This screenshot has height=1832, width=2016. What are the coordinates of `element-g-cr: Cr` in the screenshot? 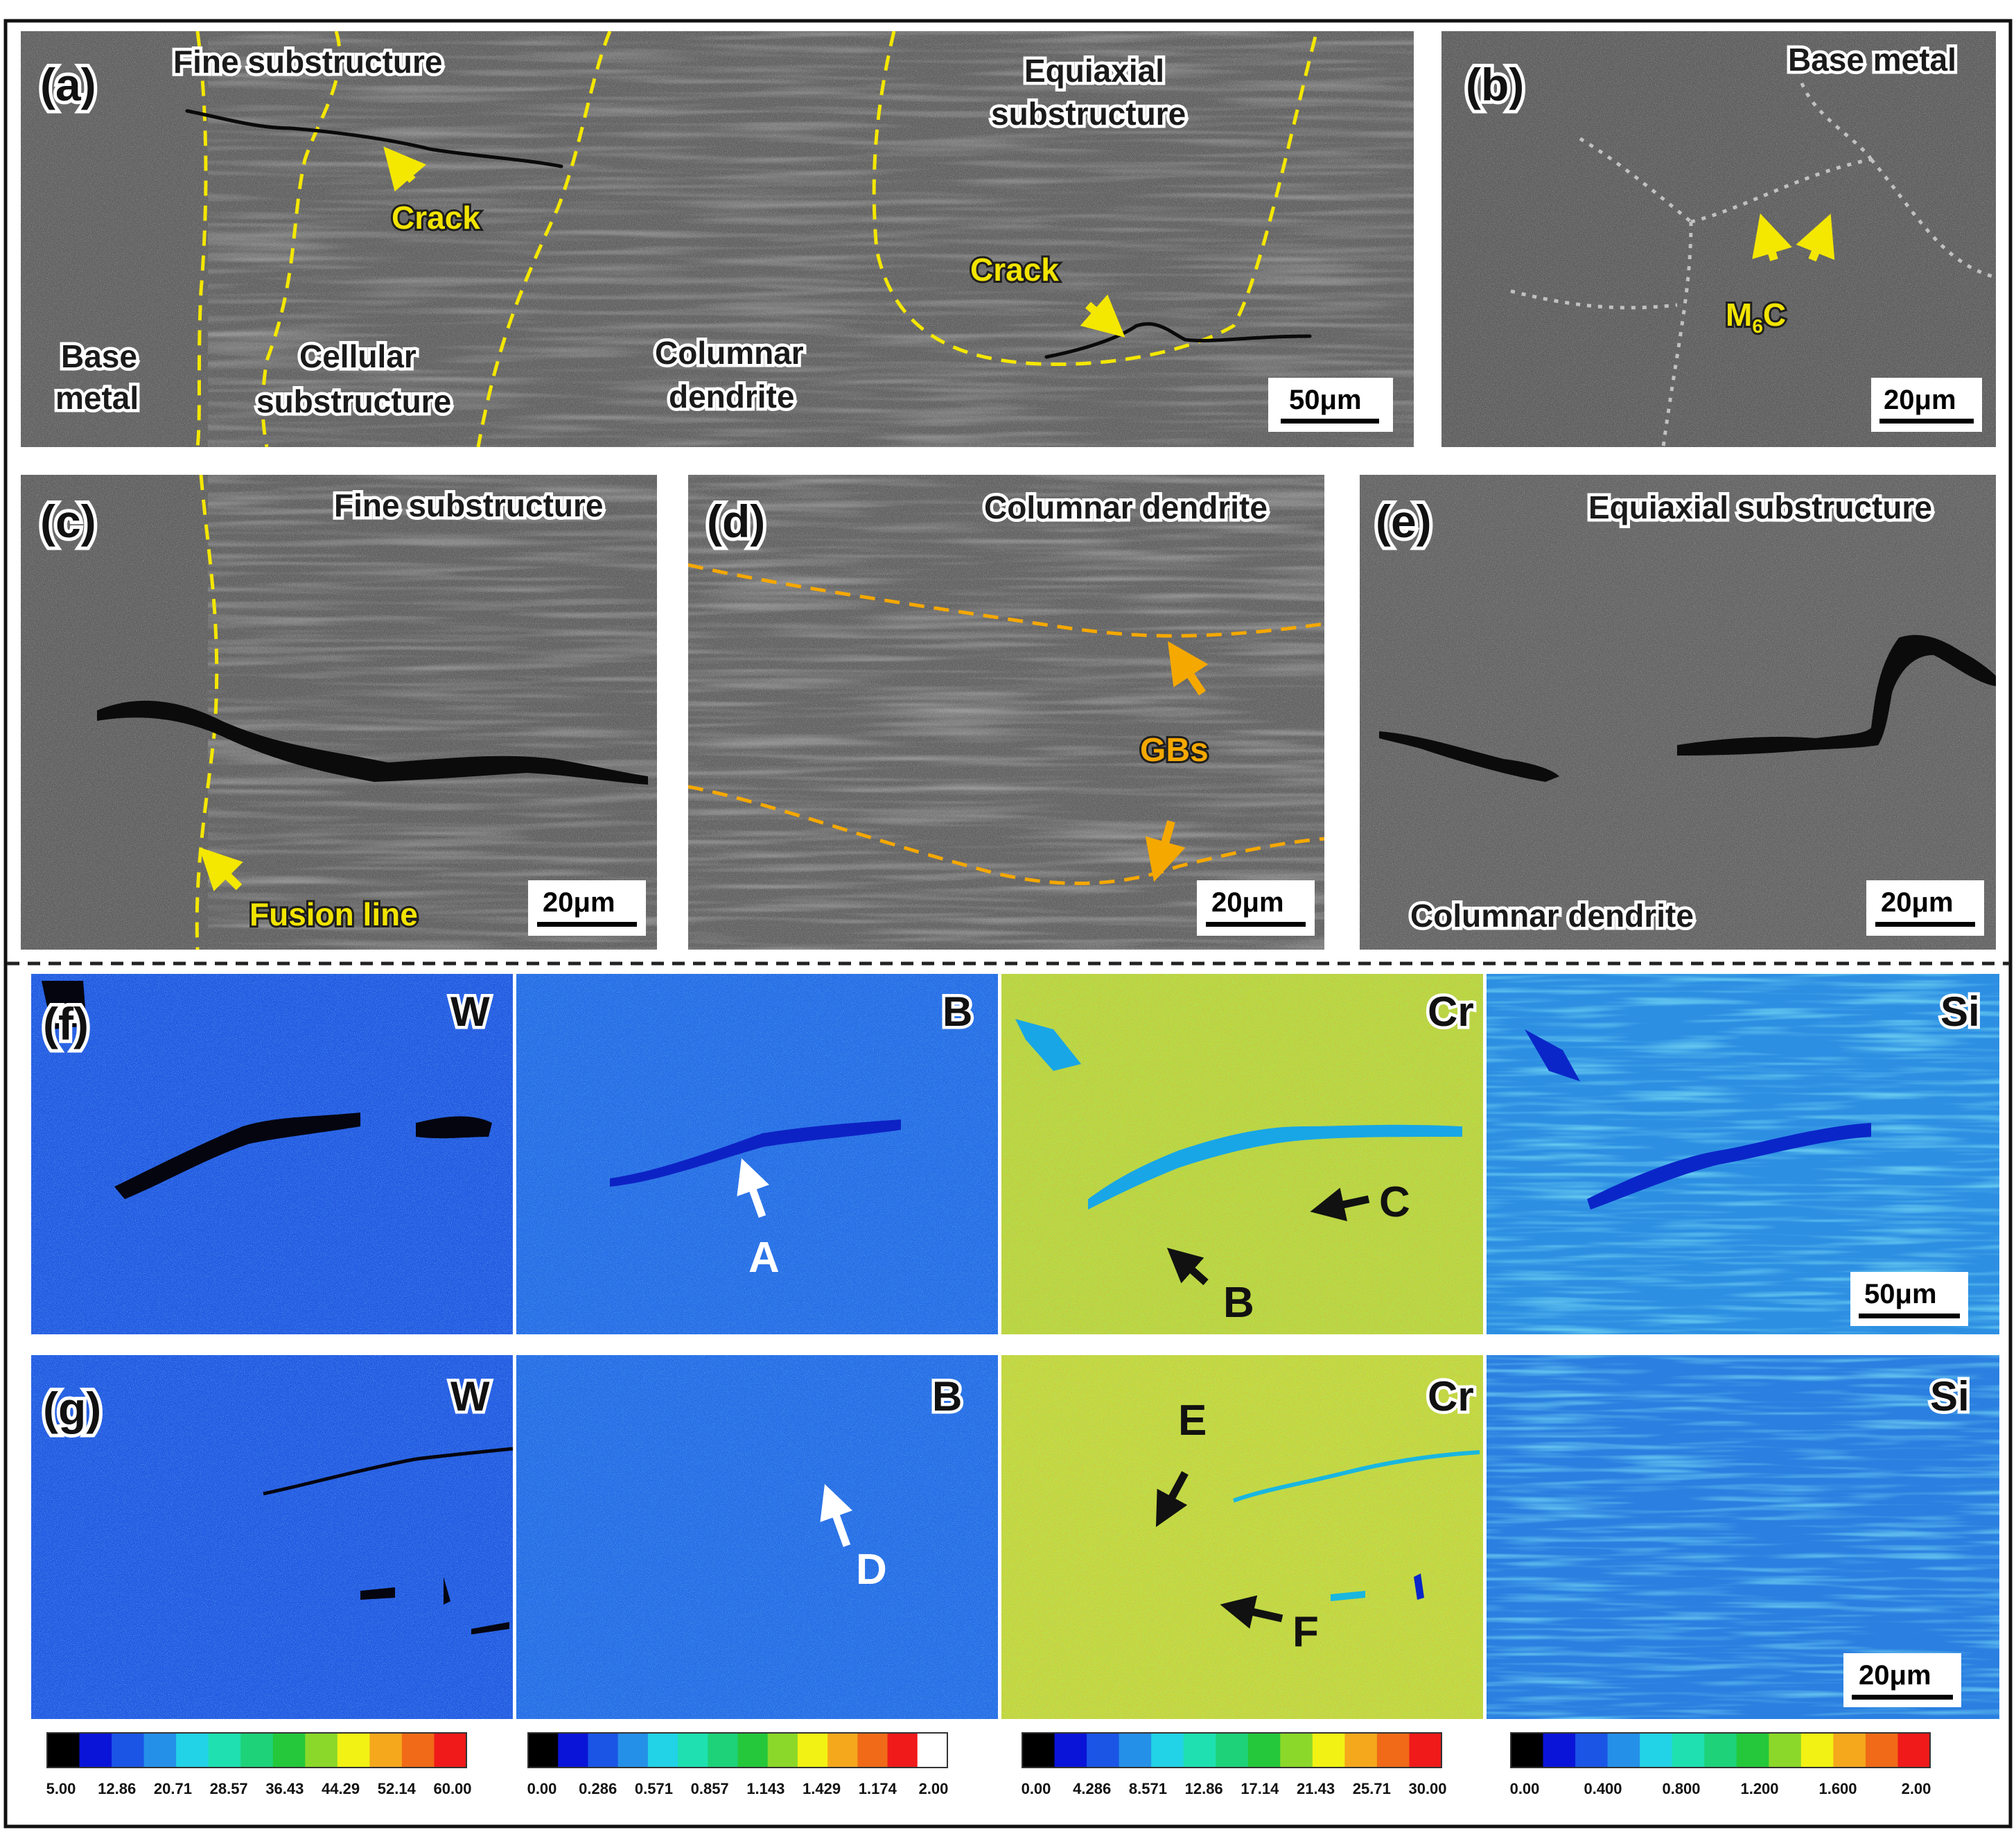 It's located at (1451, 1397).